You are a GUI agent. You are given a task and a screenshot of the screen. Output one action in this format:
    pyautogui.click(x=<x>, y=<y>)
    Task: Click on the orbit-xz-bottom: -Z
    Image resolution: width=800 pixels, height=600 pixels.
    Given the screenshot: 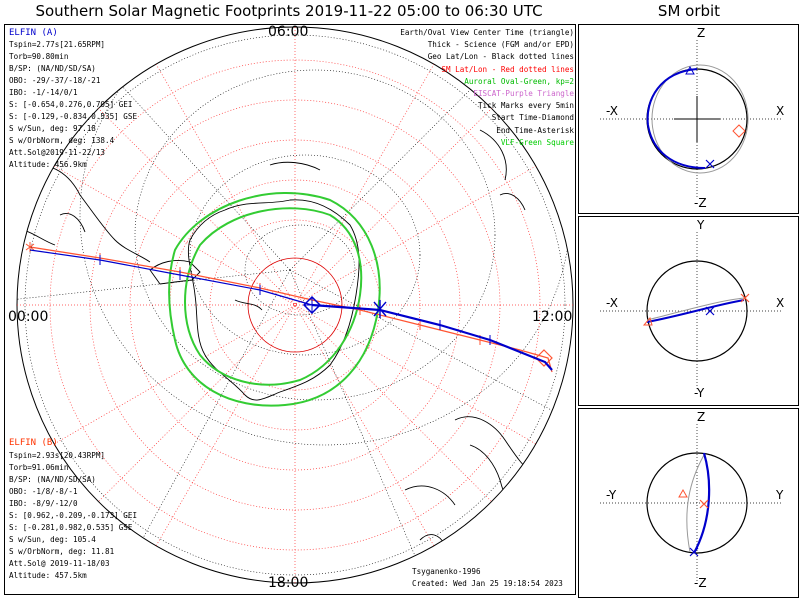 What is the action you would take?
    pyautogui.click(x=700, y=203)
    